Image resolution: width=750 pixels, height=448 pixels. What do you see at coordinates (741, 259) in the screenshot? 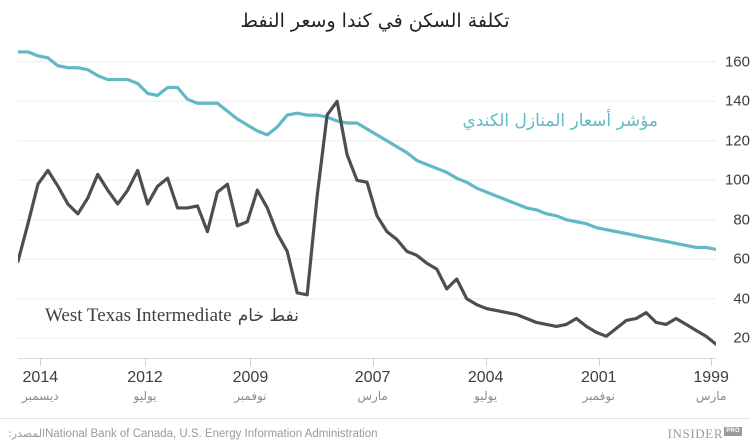
I see `y-axis-tick-label: 60` at bounding box center [741, 259].